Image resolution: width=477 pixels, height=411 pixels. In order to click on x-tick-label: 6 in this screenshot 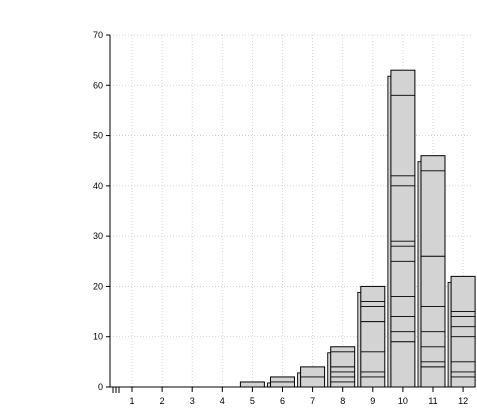, I will do `click(282, 401)`.